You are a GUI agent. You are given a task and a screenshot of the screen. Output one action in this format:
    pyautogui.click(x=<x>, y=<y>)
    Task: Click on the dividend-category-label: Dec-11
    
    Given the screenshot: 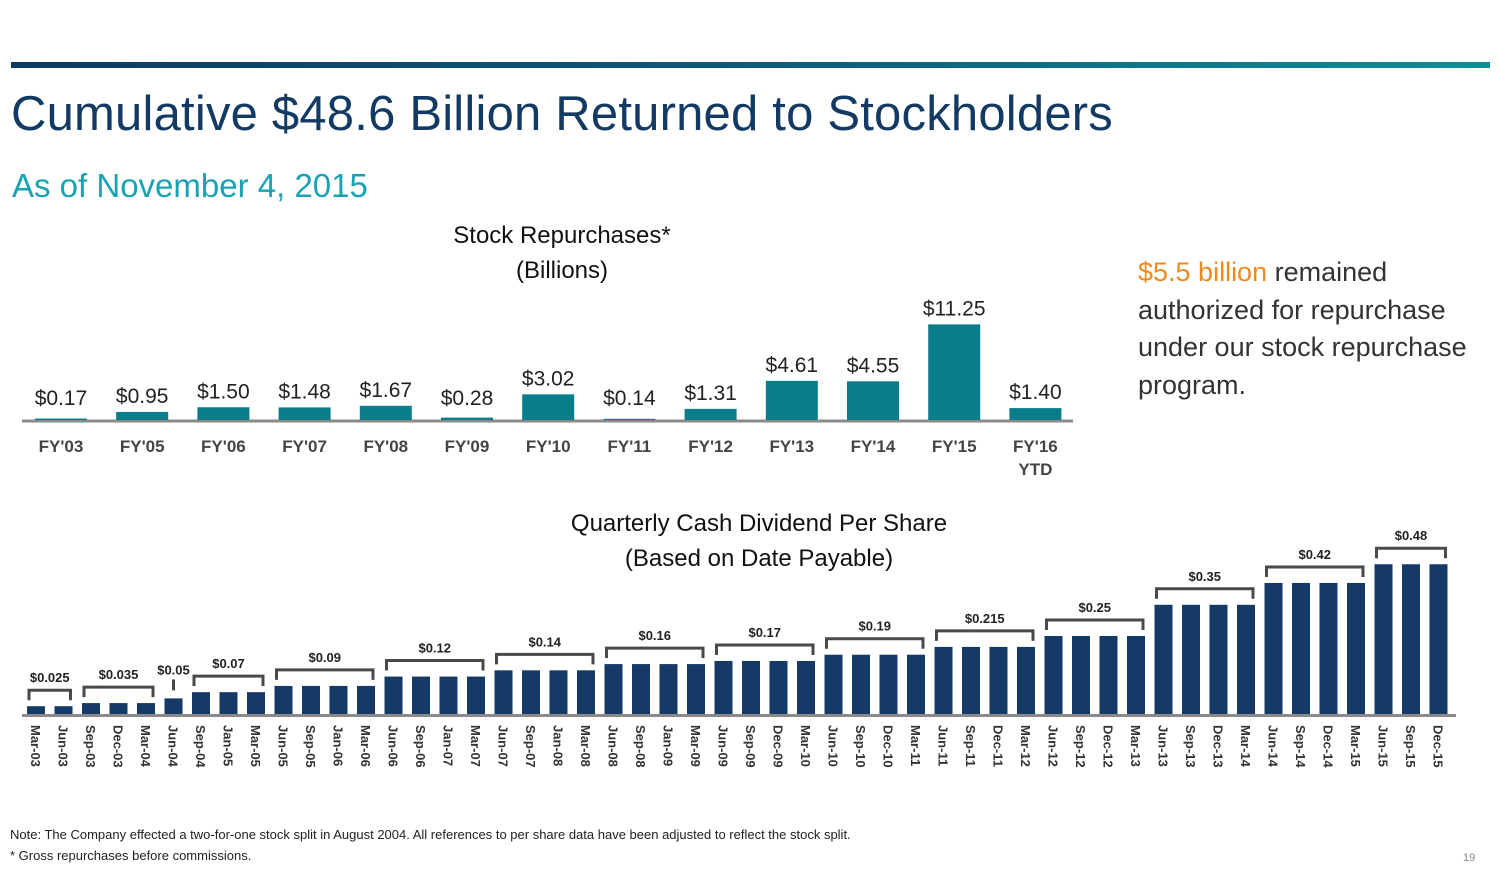 What is the action you would take?
    pyautogui.click(x=998, y=746)
    